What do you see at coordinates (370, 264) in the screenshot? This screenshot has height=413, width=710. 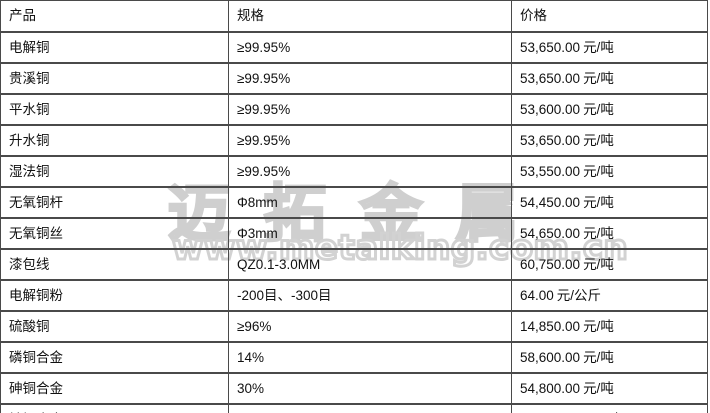 I see `cell-spec: QZ0.1-3.0MM` at bounding box center [370, 264].